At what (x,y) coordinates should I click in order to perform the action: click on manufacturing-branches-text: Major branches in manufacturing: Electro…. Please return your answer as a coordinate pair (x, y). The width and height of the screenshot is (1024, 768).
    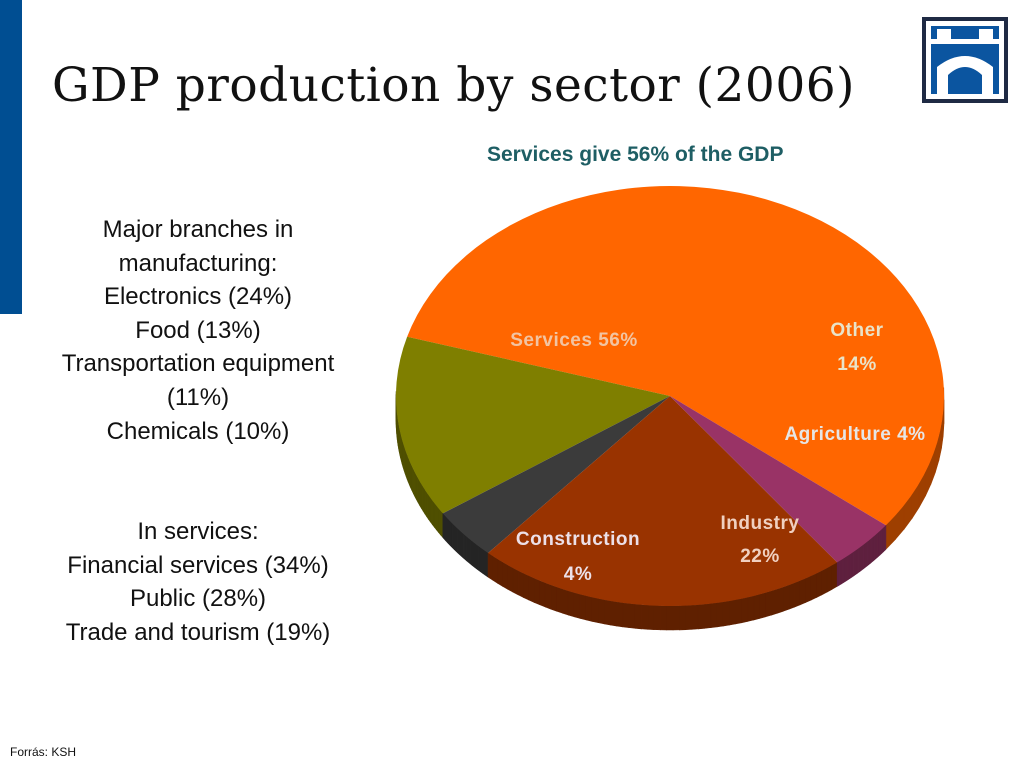
    Looking at the image, I should click on (198, 330).